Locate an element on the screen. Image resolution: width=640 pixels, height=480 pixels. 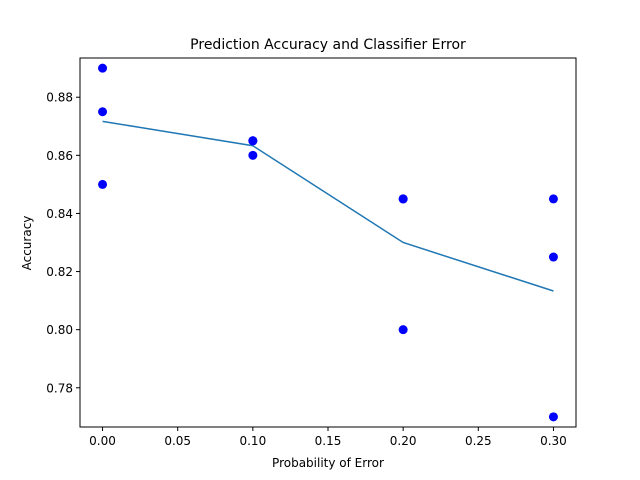
y-tick-label: 0.88 is located at coordinates (59, 98).